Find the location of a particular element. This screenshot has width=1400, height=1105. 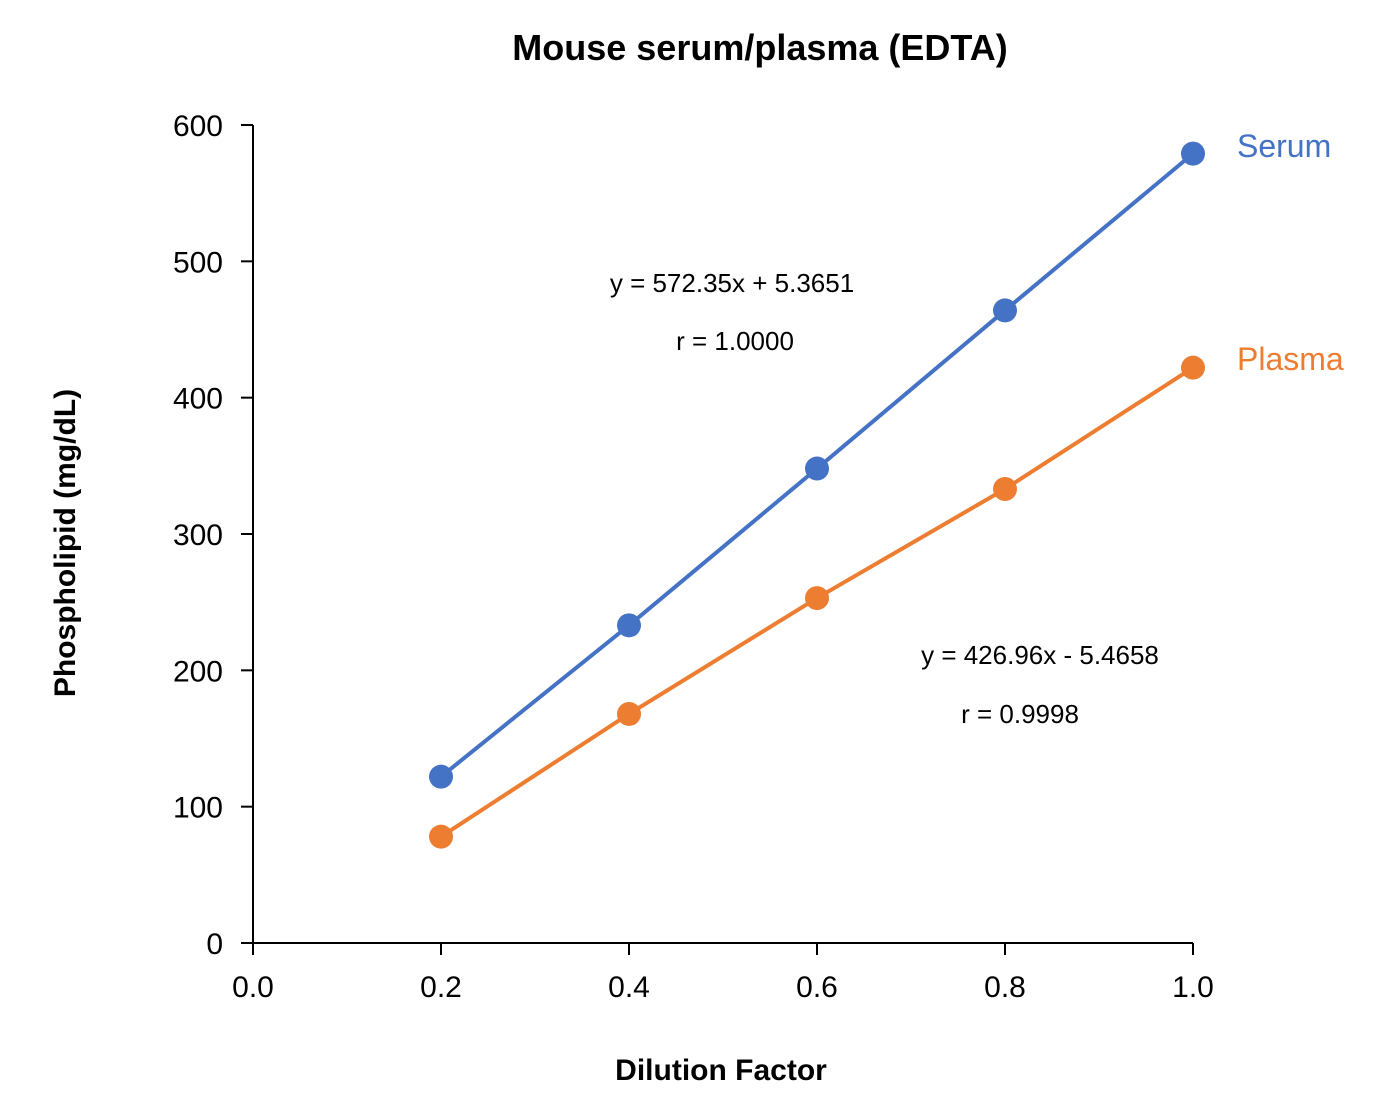

plasma-r: r = 0.9998 is located at coordinates (1020, 714).